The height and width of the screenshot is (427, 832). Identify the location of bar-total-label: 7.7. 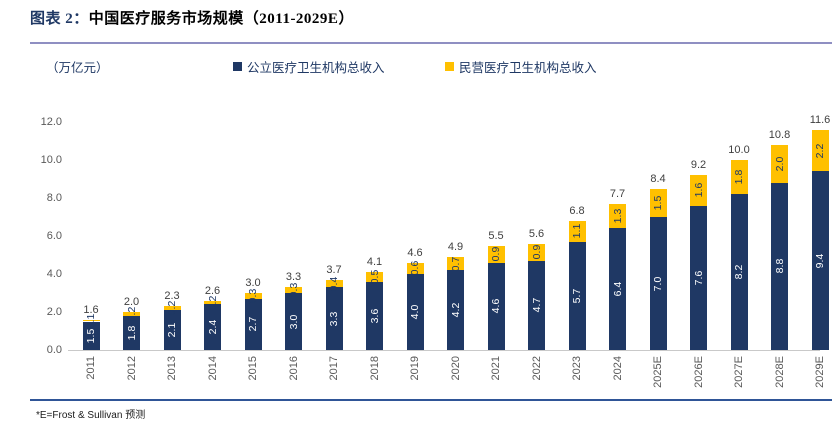
(617, 193).